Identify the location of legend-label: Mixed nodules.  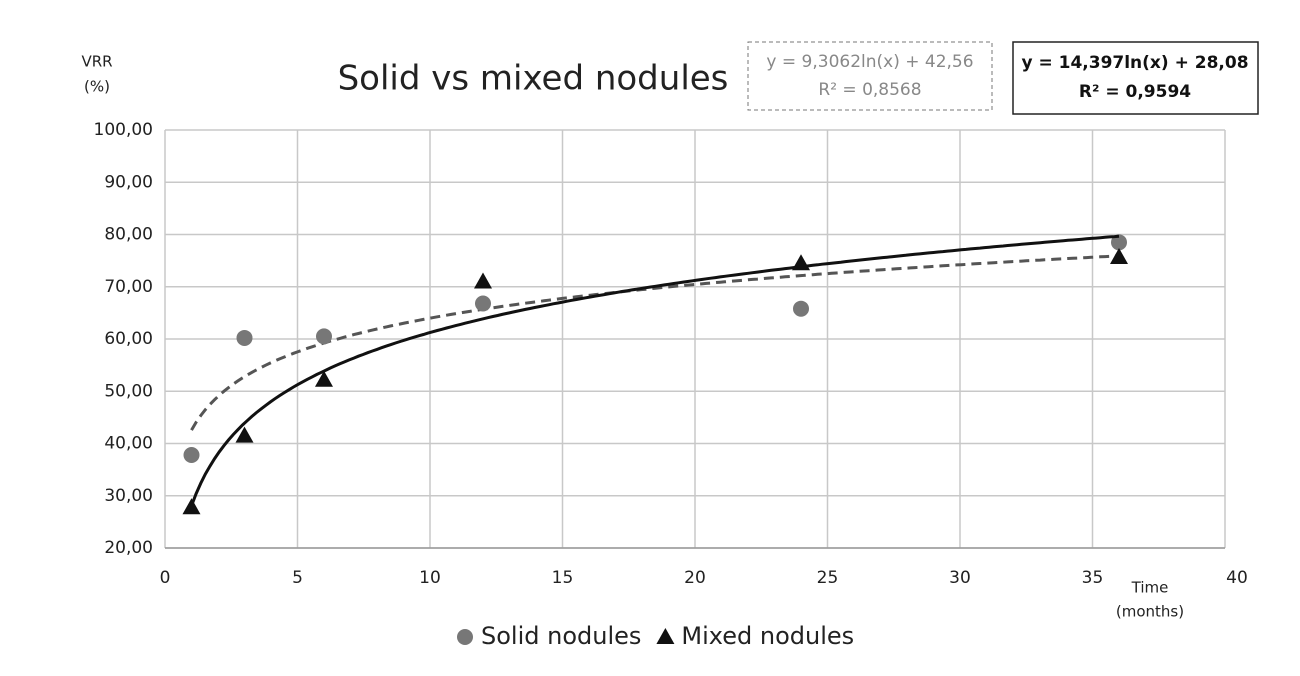
(767, 636).